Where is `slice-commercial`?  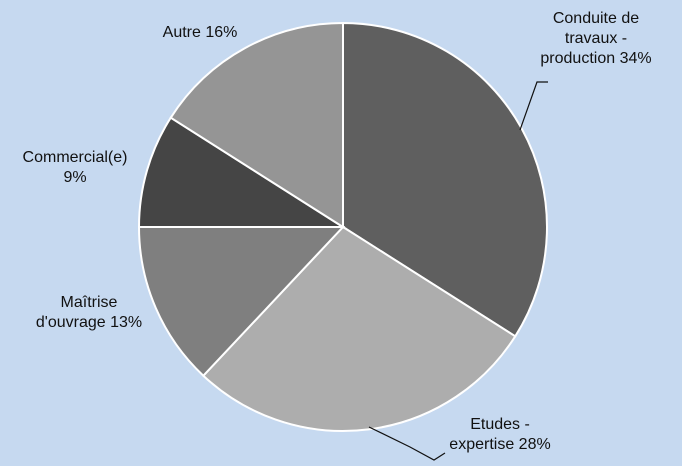
slice-commercial is located at coordinates (242, 172).